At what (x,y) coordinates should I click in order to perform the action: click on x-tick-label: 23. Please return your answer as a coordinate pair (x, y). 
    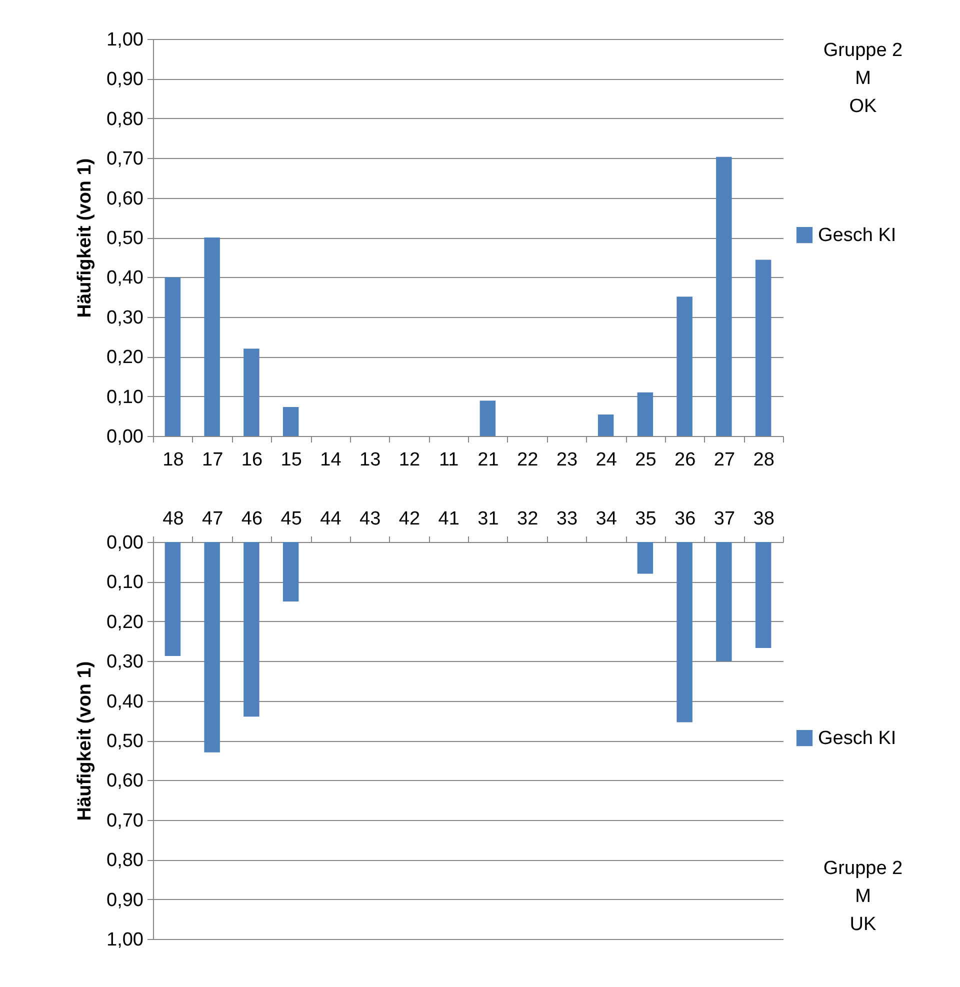
    Looking at the image, I should click on (567, 460).